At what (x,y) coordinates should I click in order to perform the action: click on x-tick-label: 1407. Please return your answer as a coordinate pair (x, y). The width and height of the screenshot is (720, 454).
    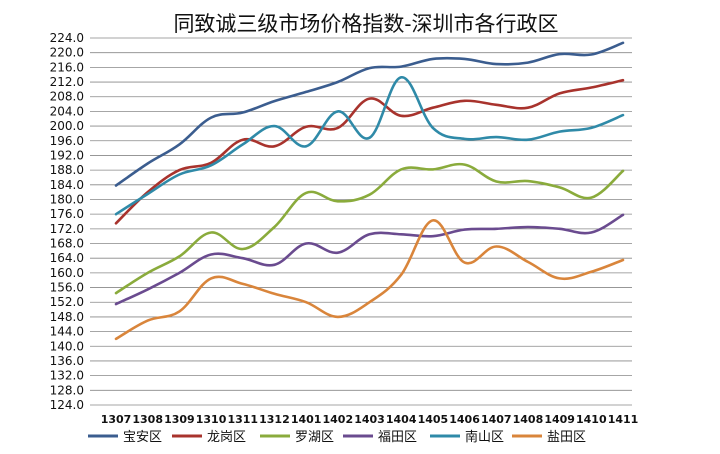
    Looking at the image, I should click on (496, 419).